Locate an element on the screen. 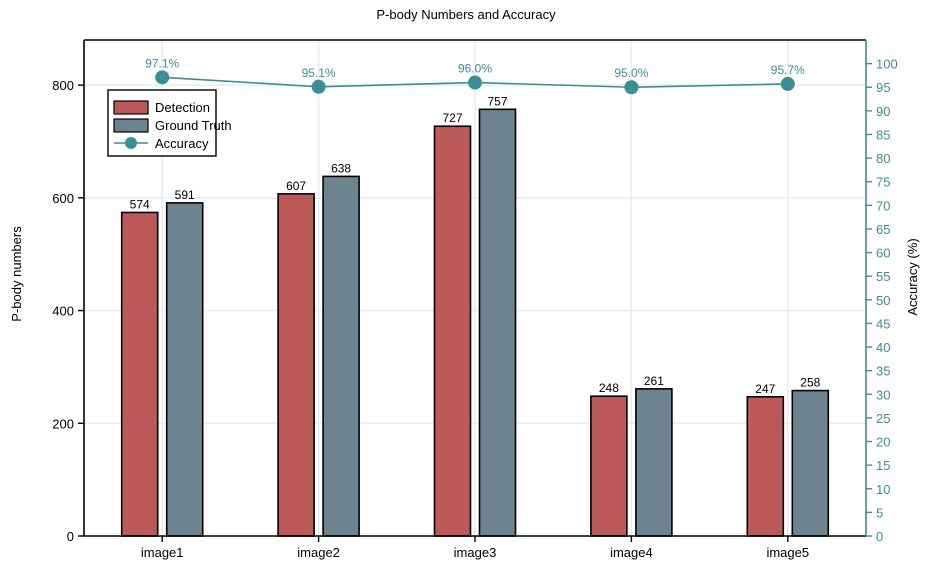 The image size is (936, 574). bar-value-label: 727 is located at coordinates (452, 118).